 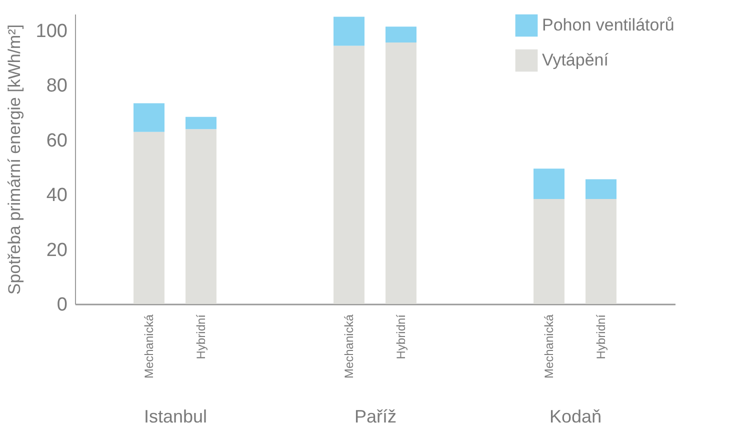 I want to click on y-tick-label: 0, so click(x=62, y=305).